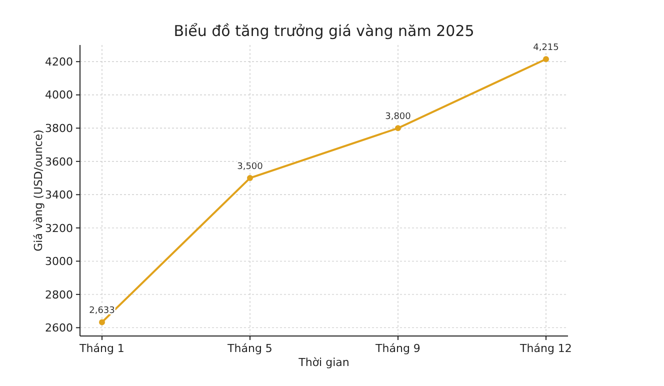 The height and width of the screenshot is (386, 664). What do you see at coordinates (101, 348) in the screenshot?
I see `x-tick-label: Tháng 1` at bounding box center [101, 348].